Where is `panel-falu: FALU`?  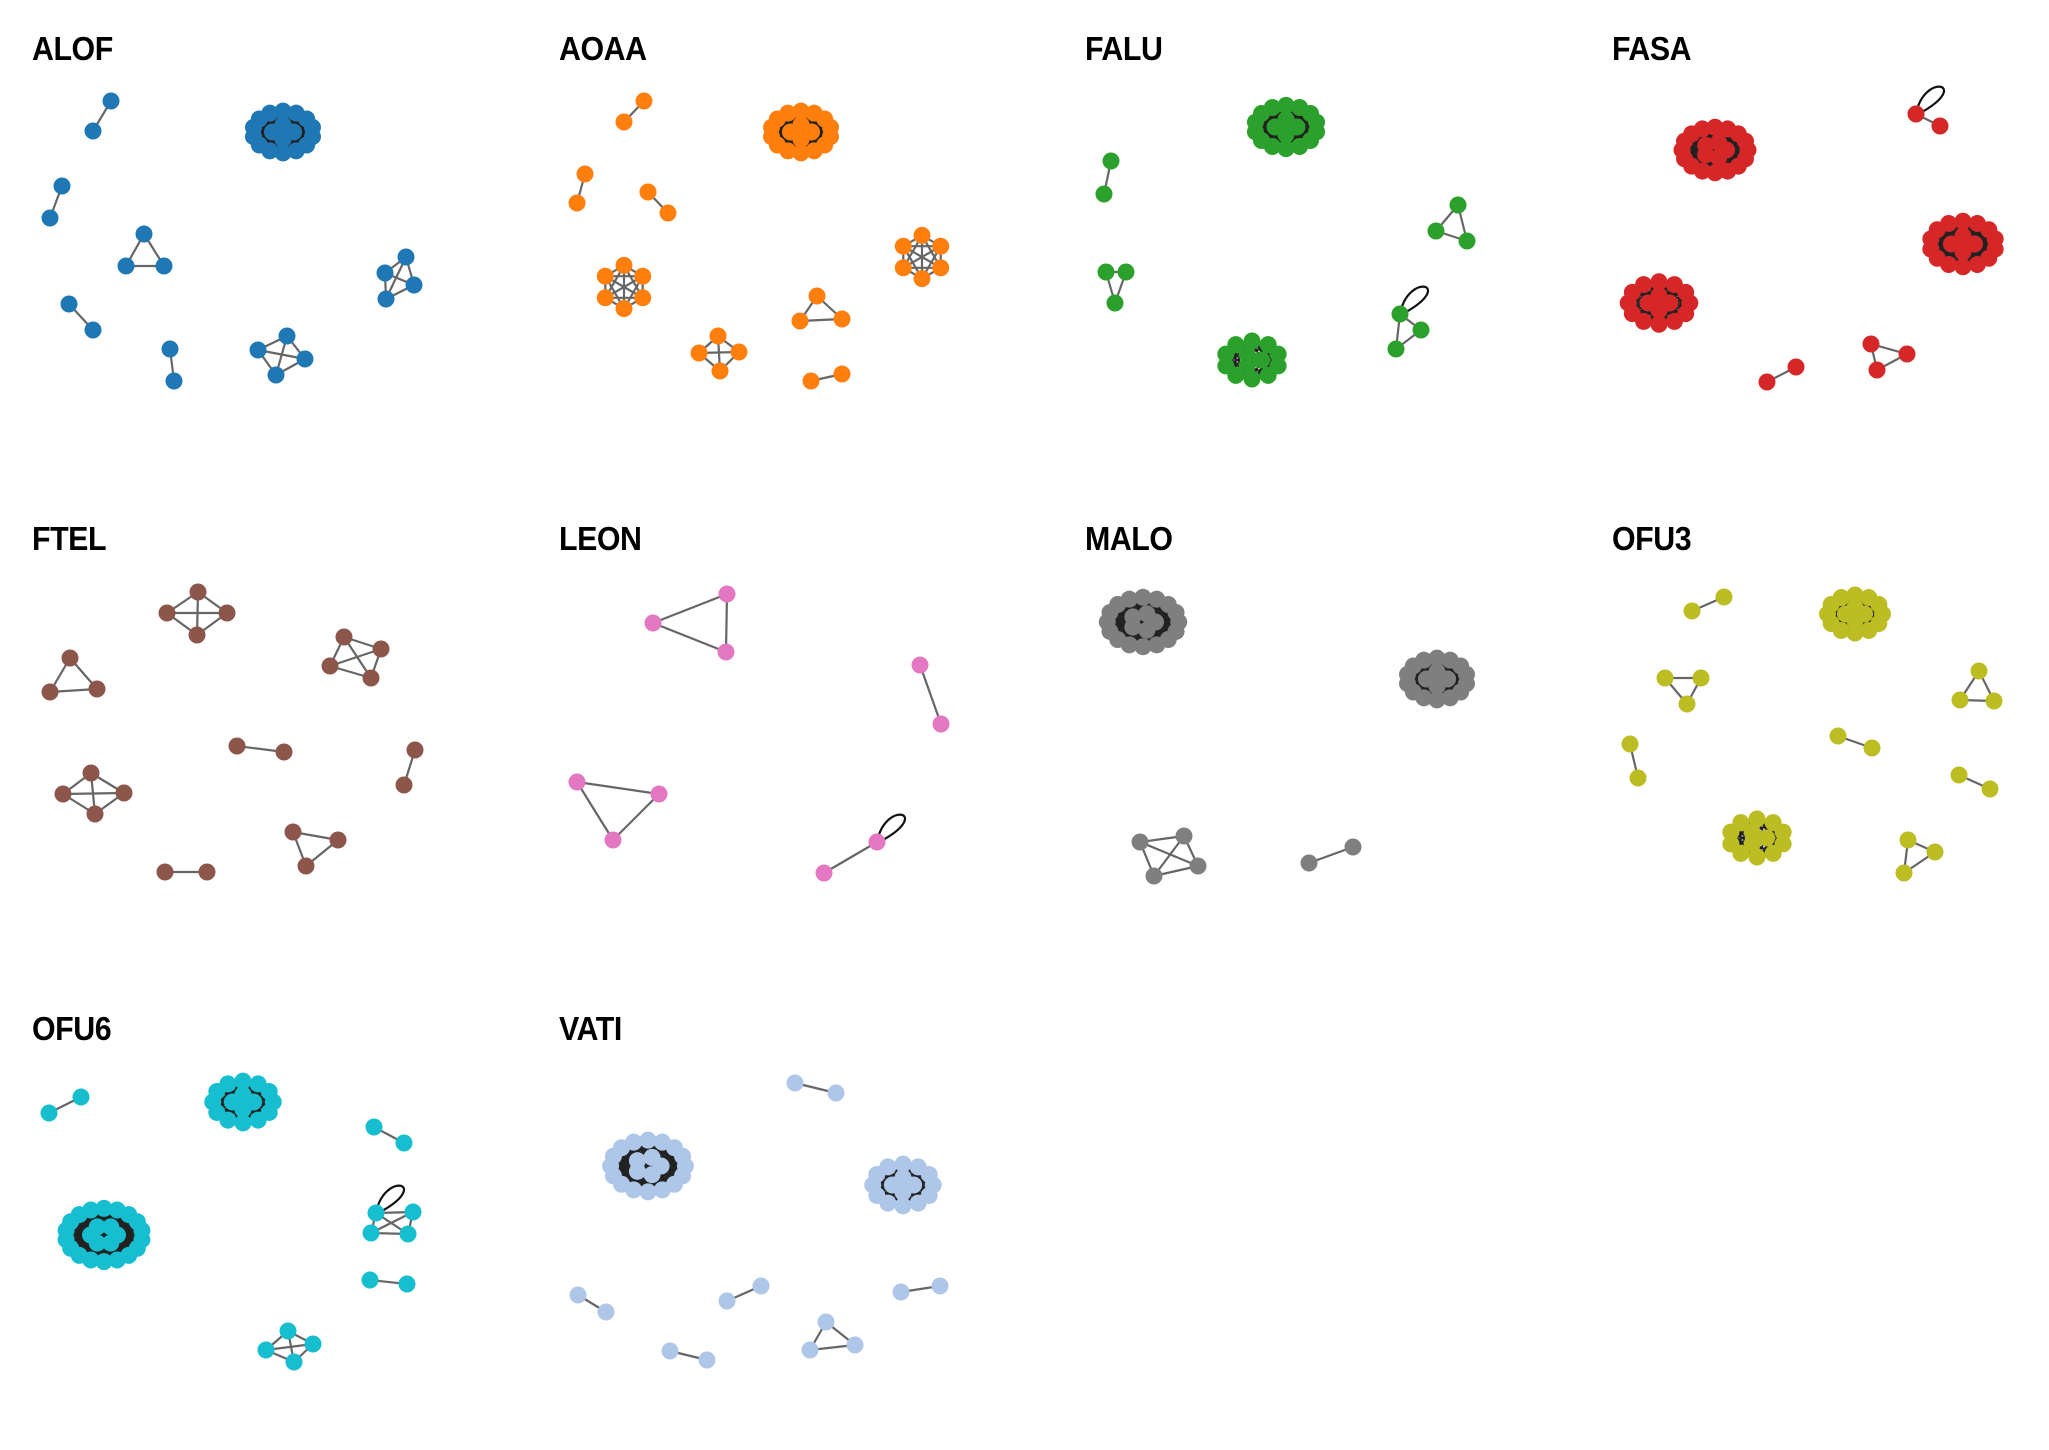 panel-falu: FALU is located at coordinates (1313, 235).